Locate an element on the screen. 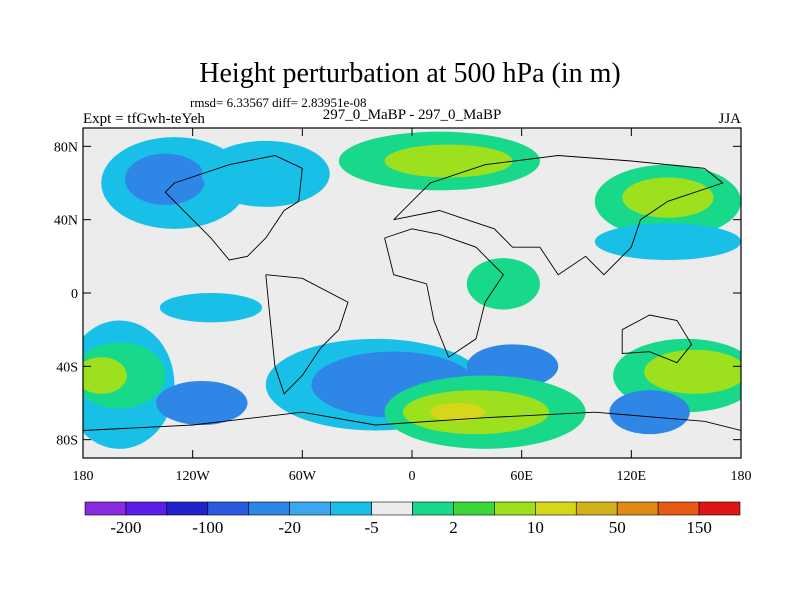 The height and width of the screenshot is (600, 800). center-label: 297_0_MaBP - 297_0_MaBP is located at coordinates (412, 115).